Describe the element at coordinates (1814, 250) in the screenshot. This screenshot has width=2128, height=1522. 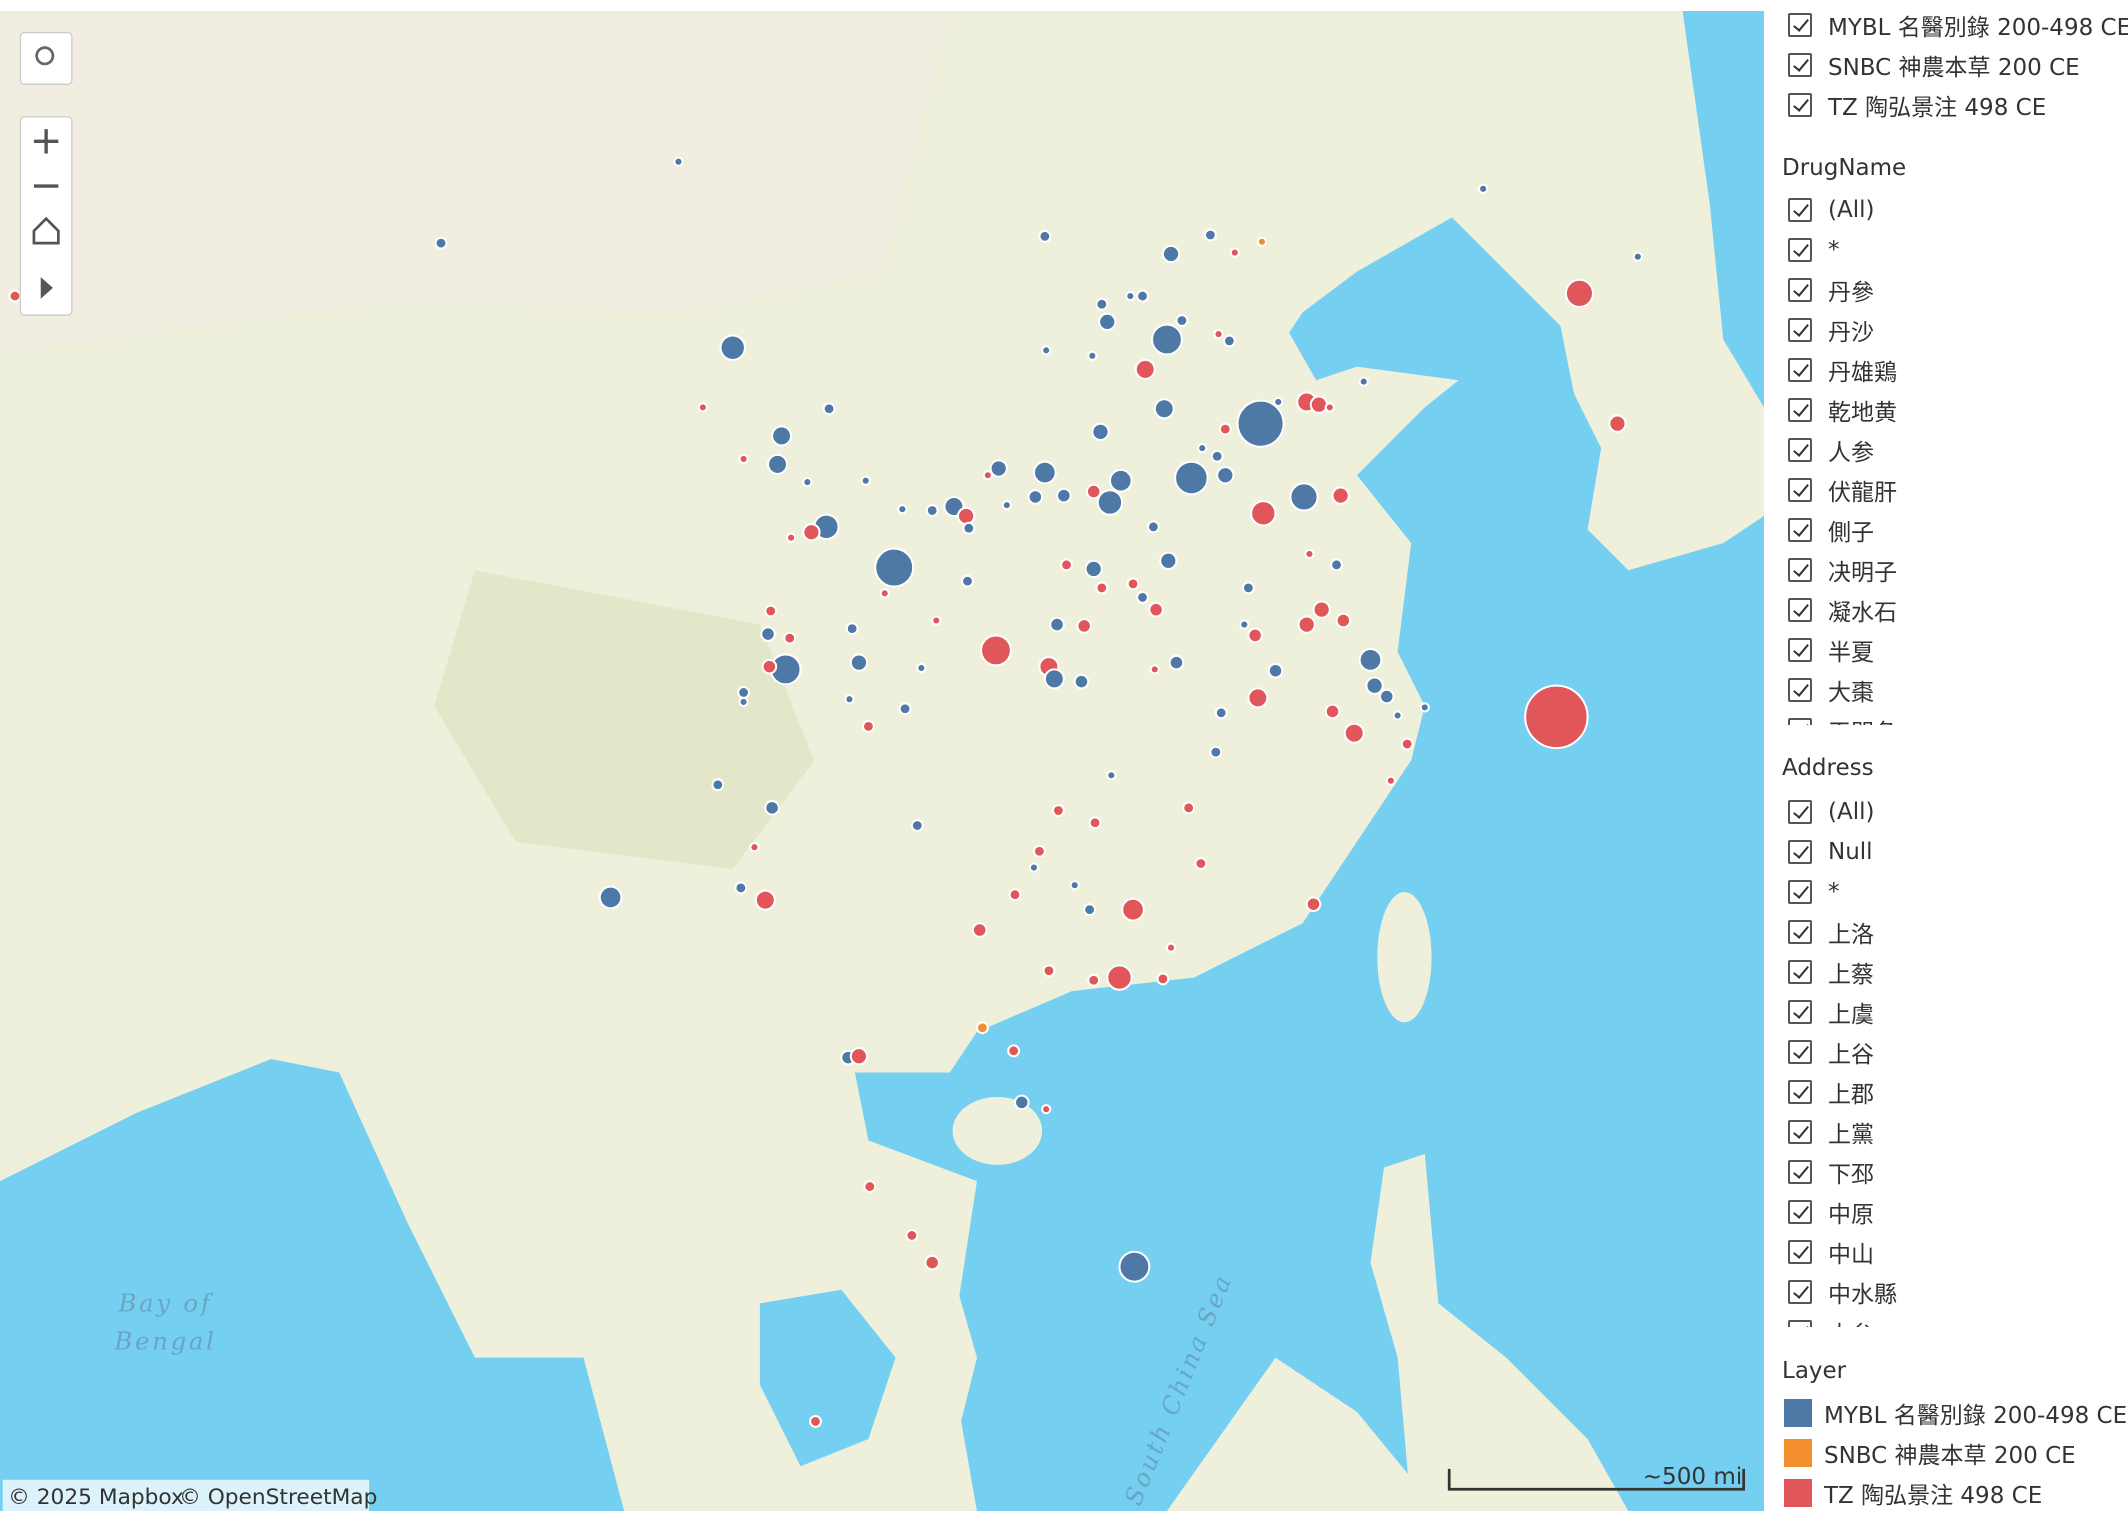
I see `filter-item: *` at that location.